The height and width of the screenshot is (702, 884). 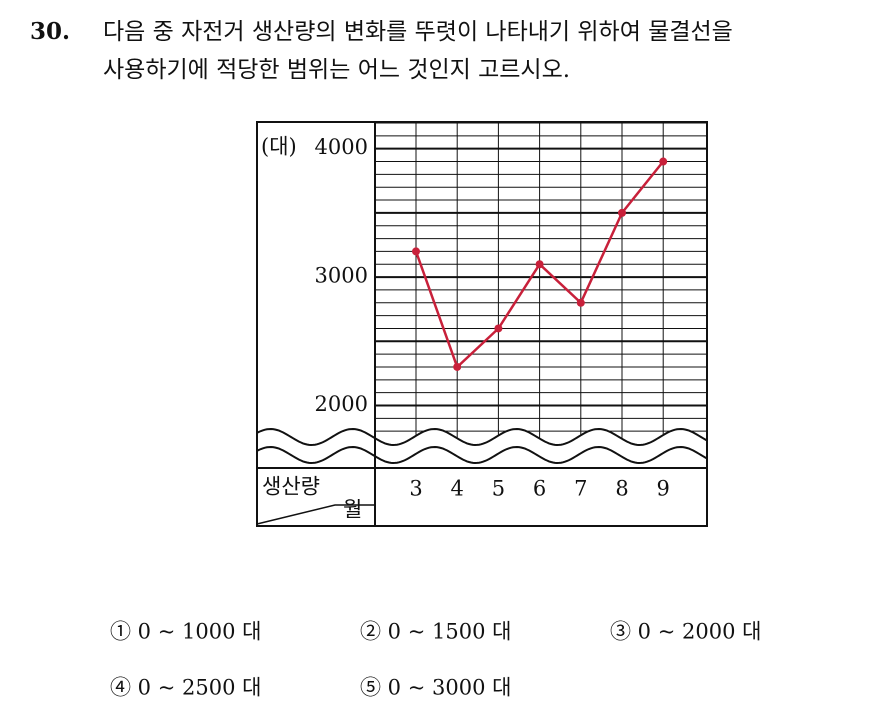 I want to click on y-tick-label: 4000, so click(x=341, y=147).